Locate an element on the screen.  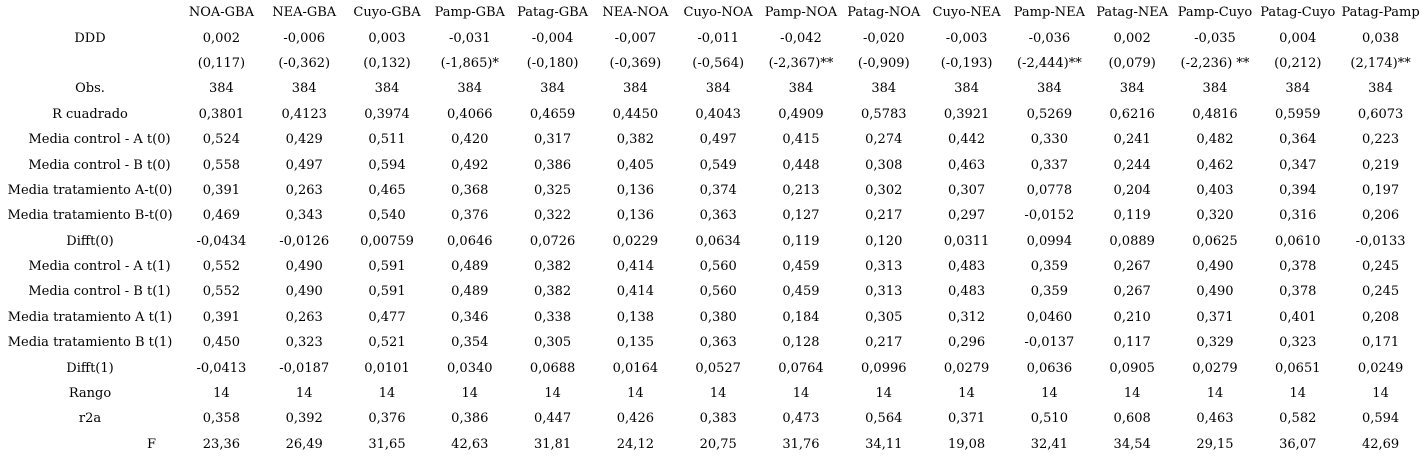
cell-value: 0,0634 is located at coordinates (718, 241).